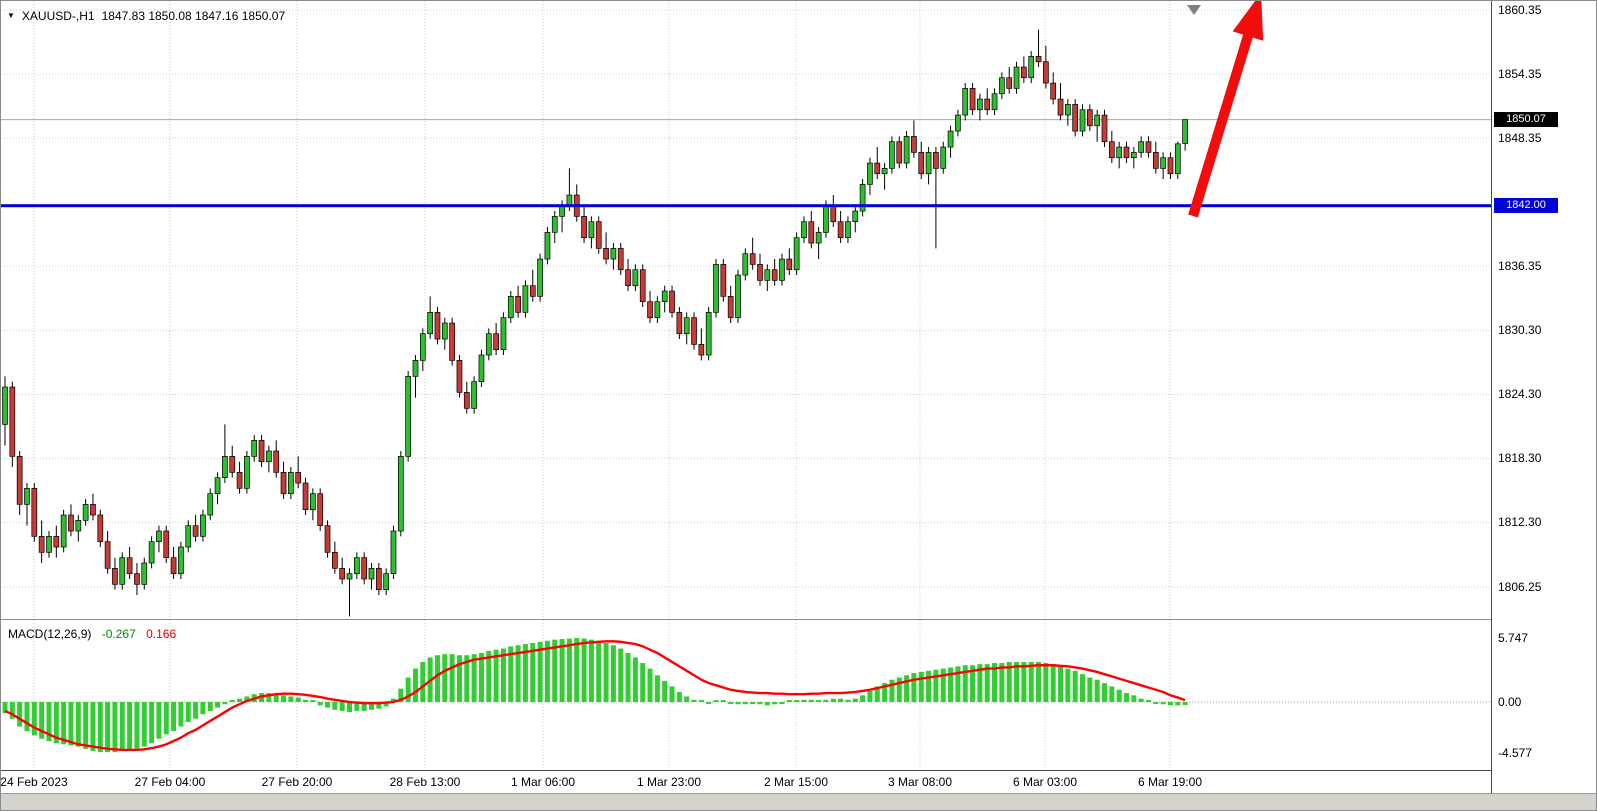  I want to click on macd-axis-label: 0.00, so click(1510, 702).